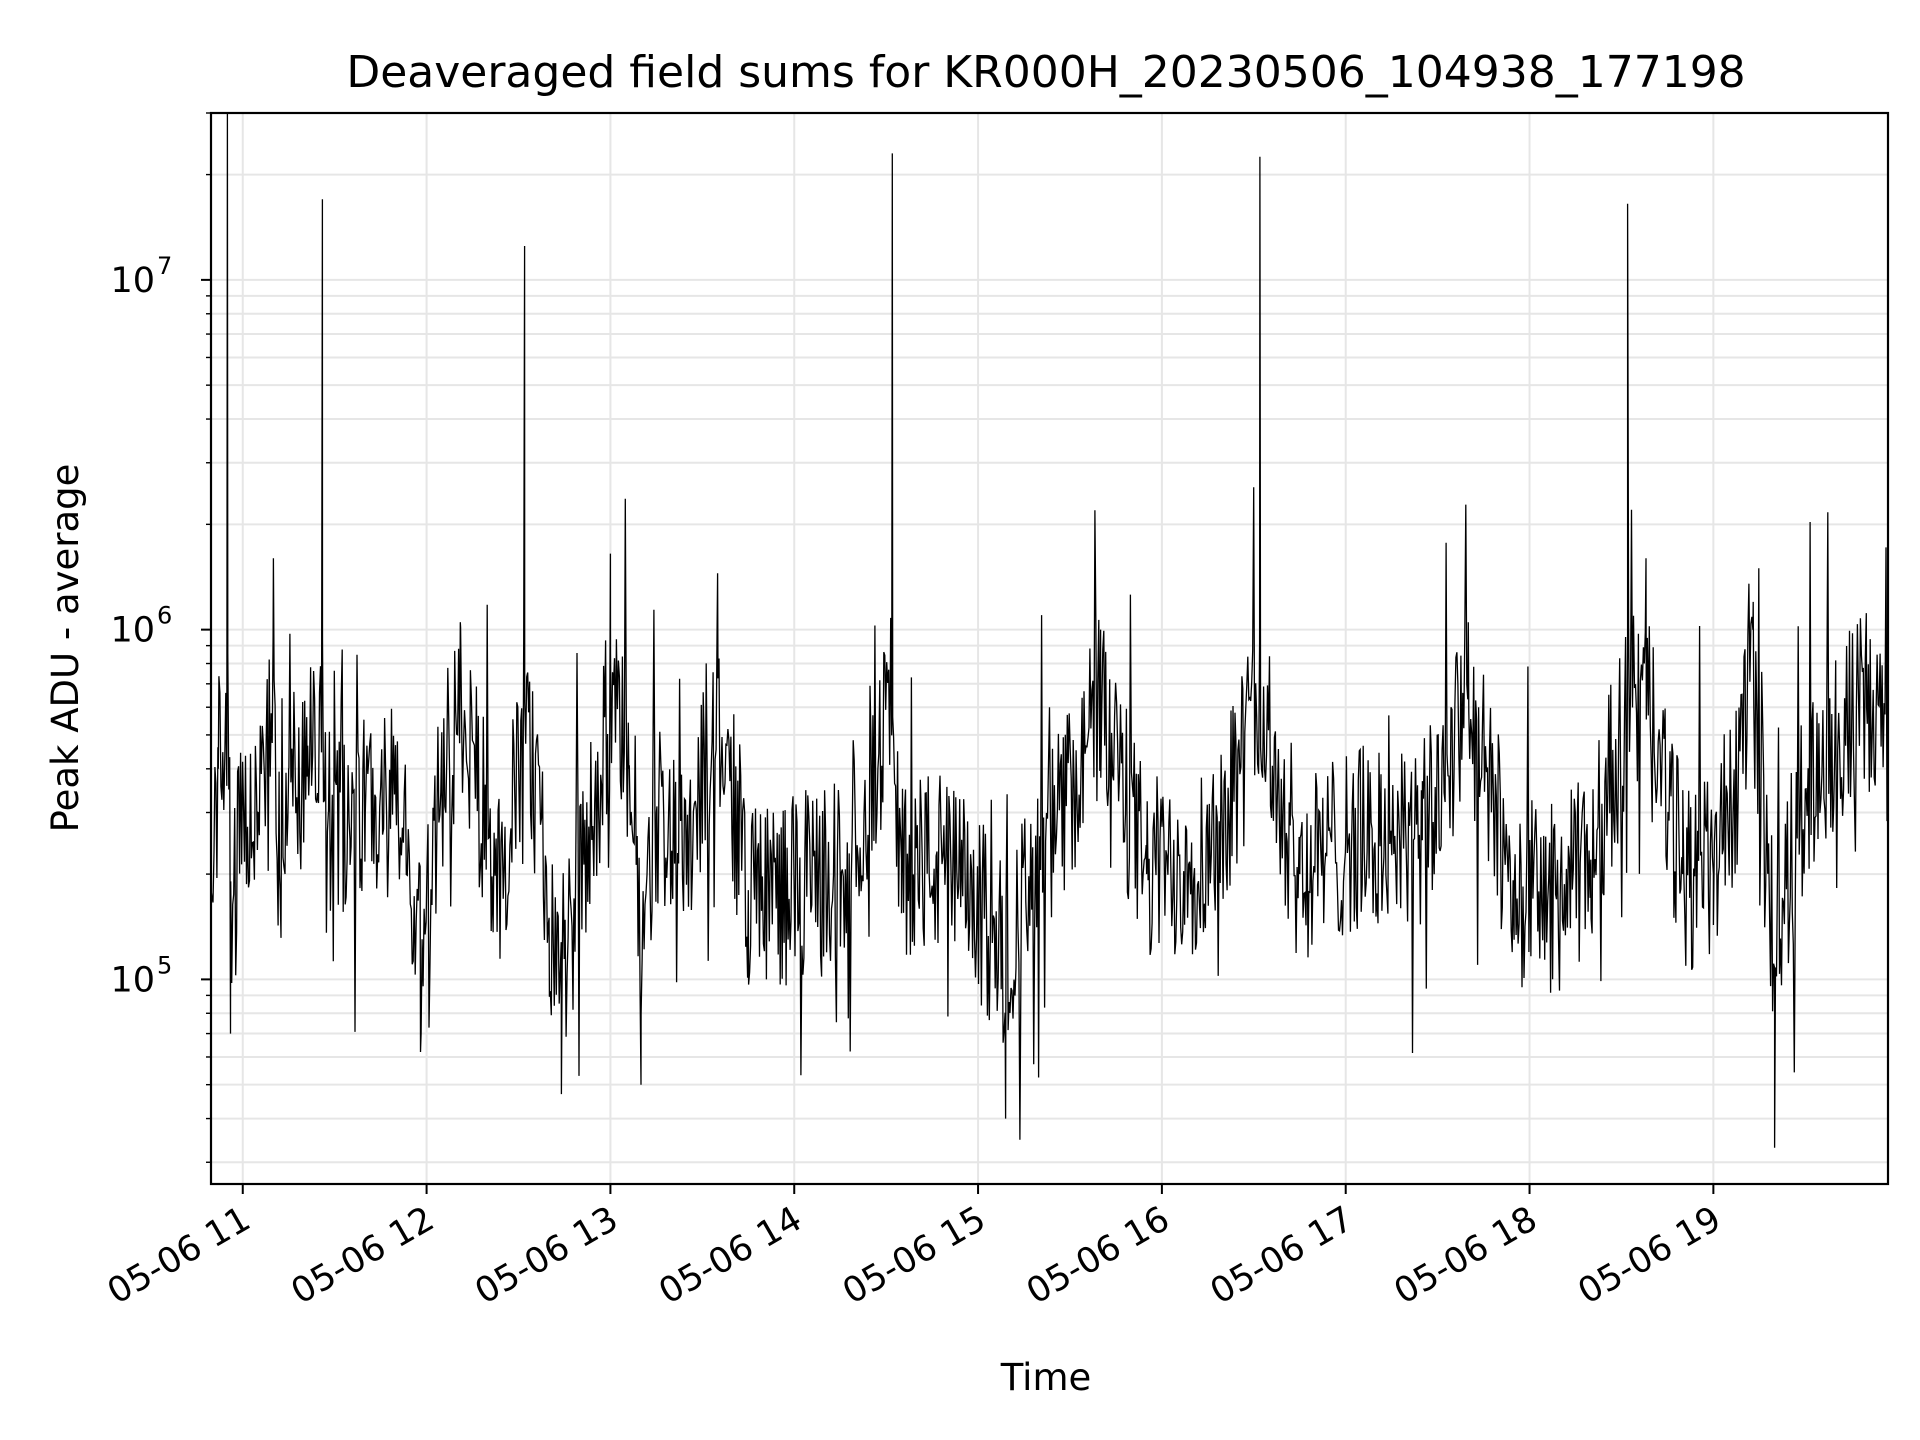  What do you see at coordinates (65, 648) in the screenshot?
I see `y-axis-label: Peak ADU - average` at bounding box center [65, 648].